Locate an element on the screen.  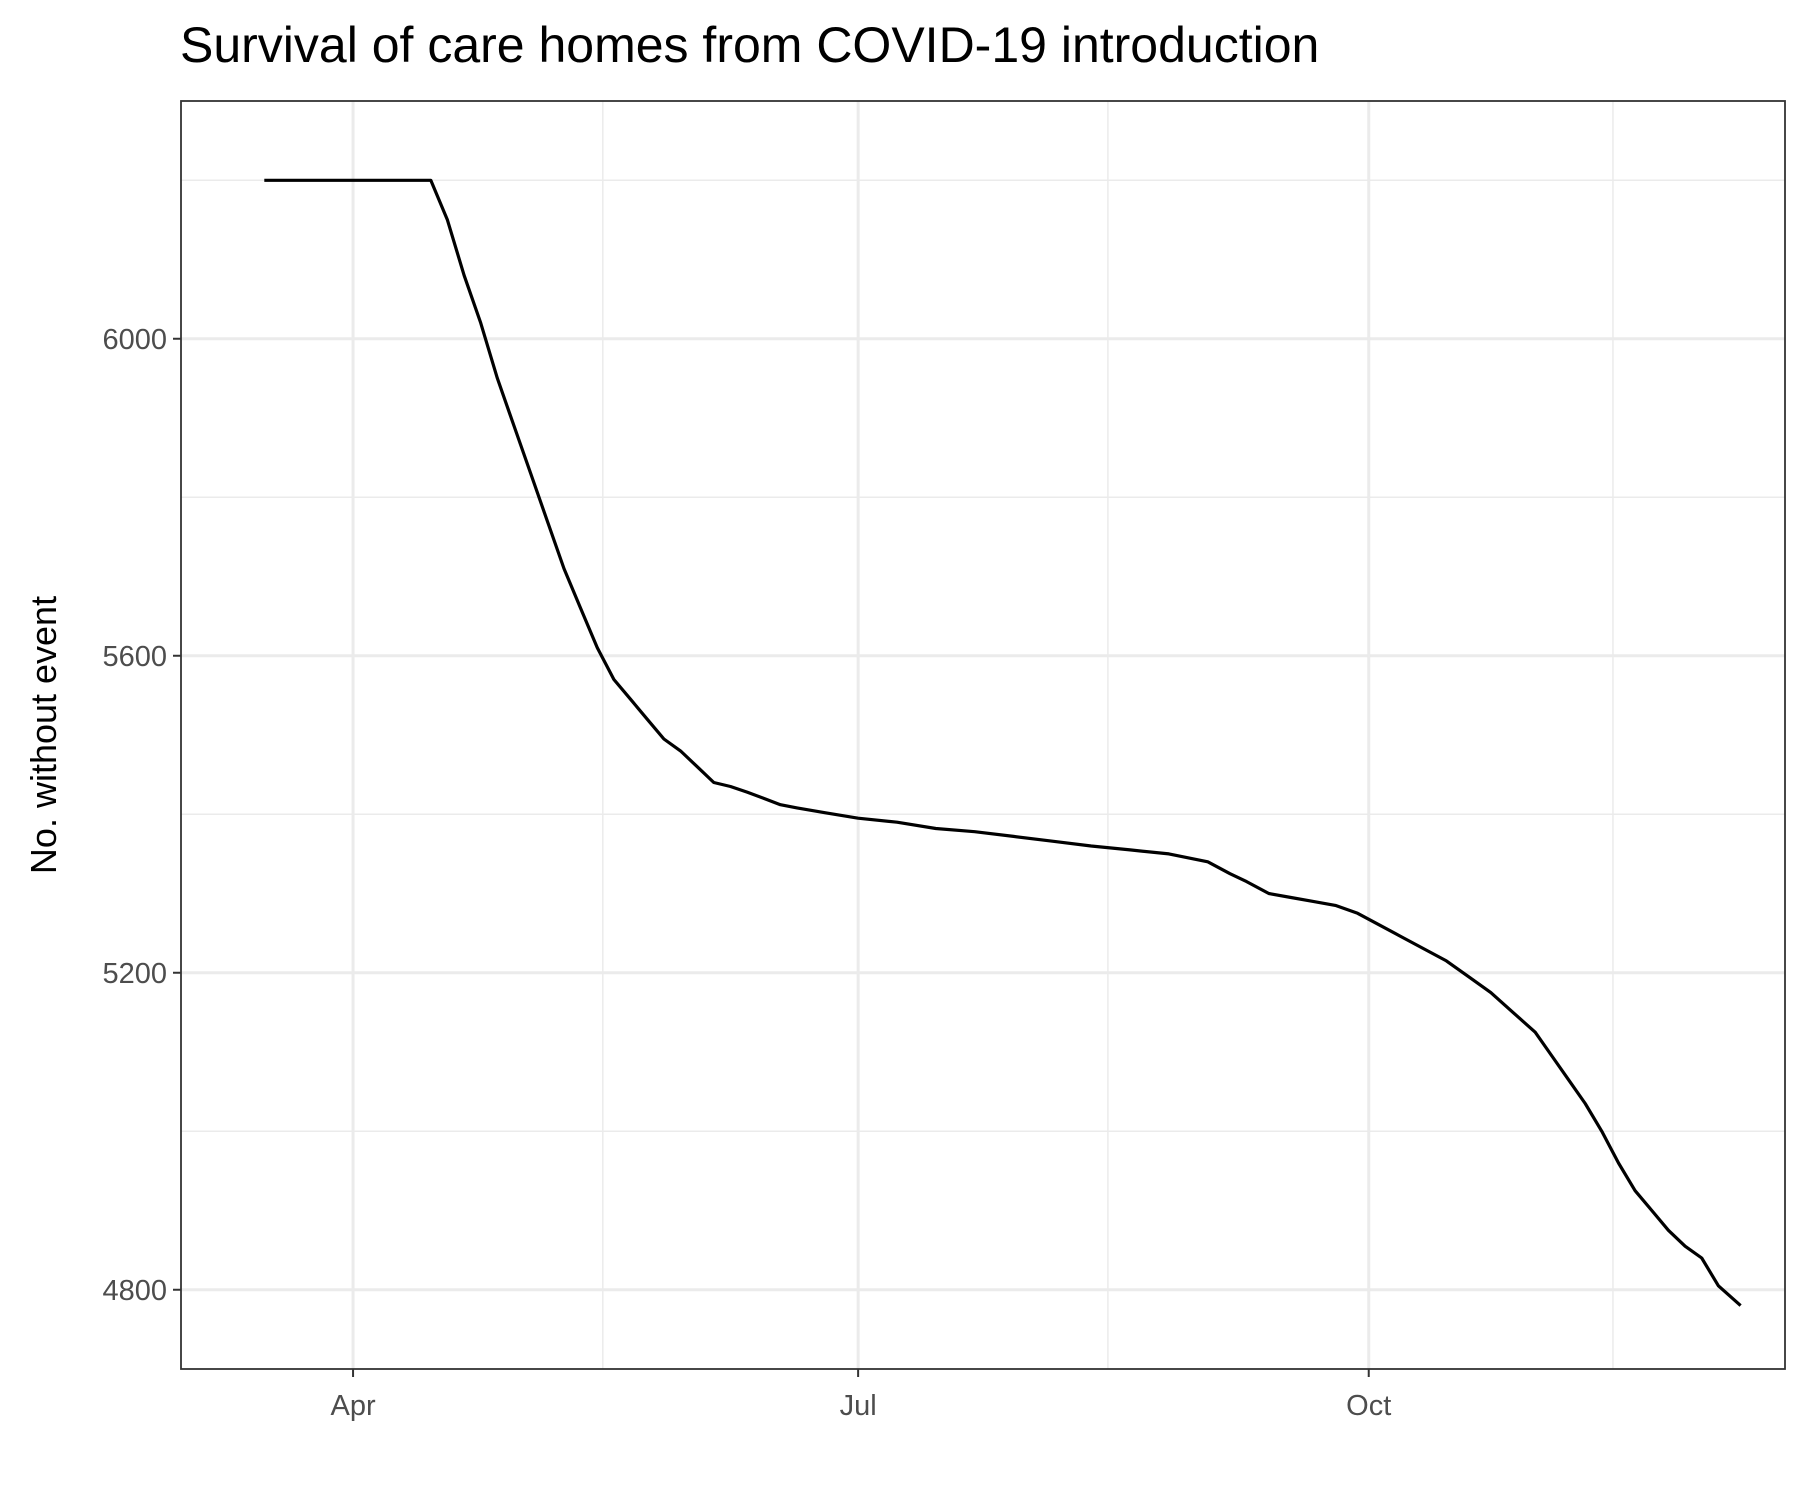
x-axis: Apr Jul Oct is located at coordinates (860, 1395).